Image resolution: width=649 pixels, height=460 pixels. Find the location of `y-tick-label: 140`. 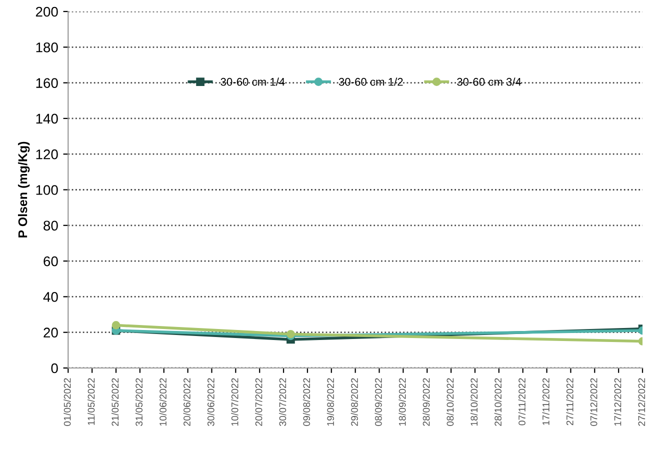

y-tick-label: 140 is located at coordinates (47, 119).